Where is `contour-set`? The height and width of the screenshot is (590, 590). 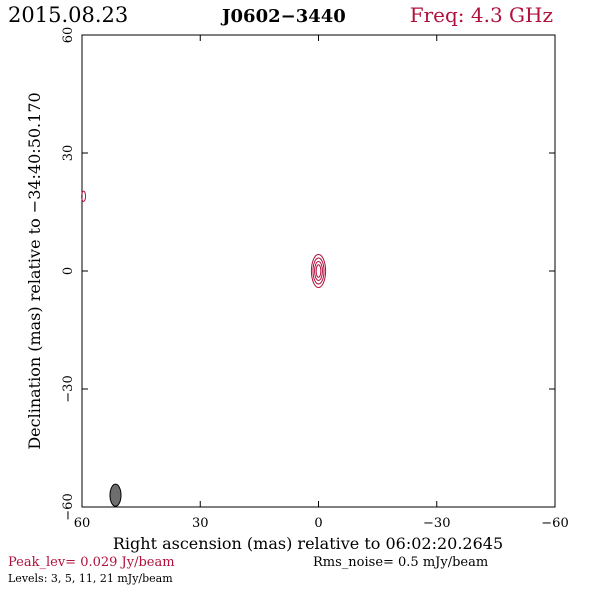
contour-set is located at coordinates (204, 239).